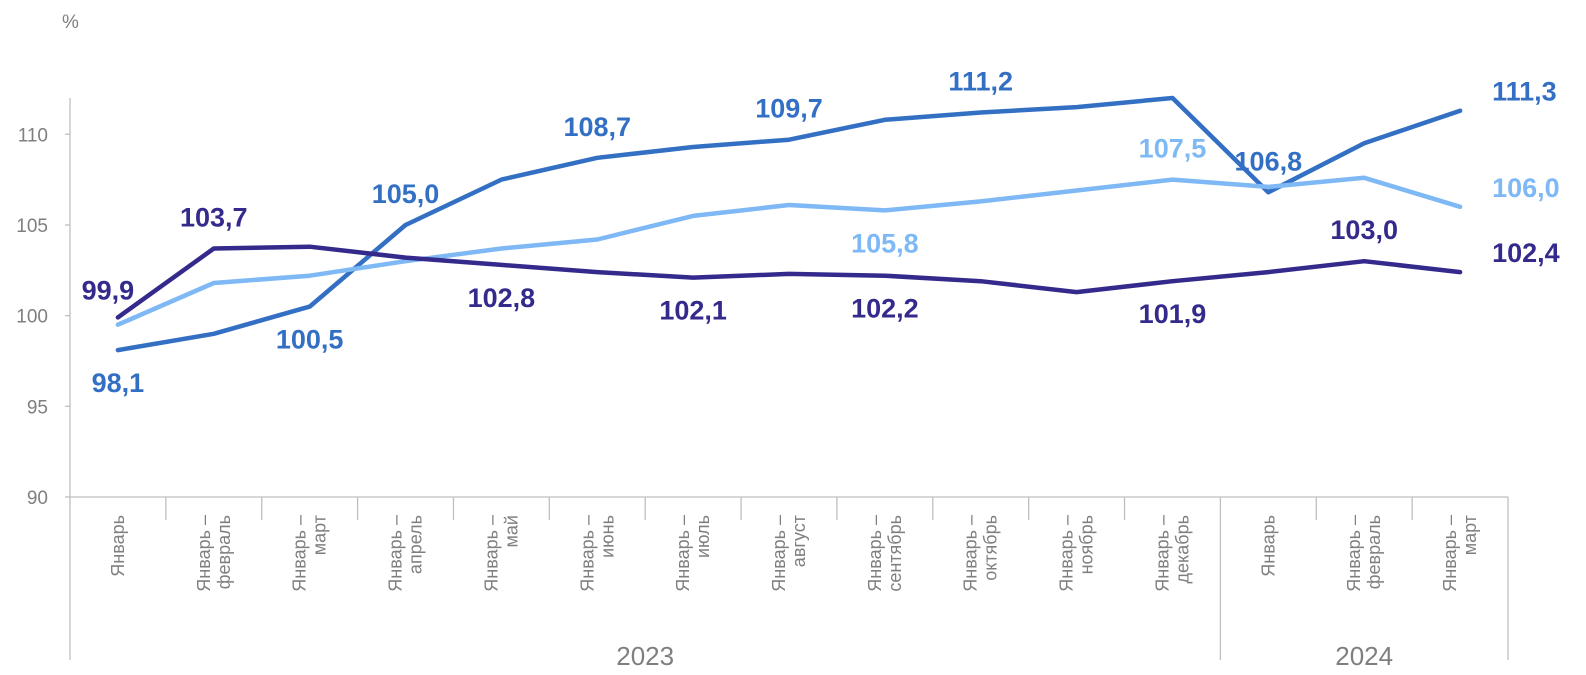  Describe the element at coordinates (895, 553) in the screenshot. I see `category-label-line: сентябрь` at that location.